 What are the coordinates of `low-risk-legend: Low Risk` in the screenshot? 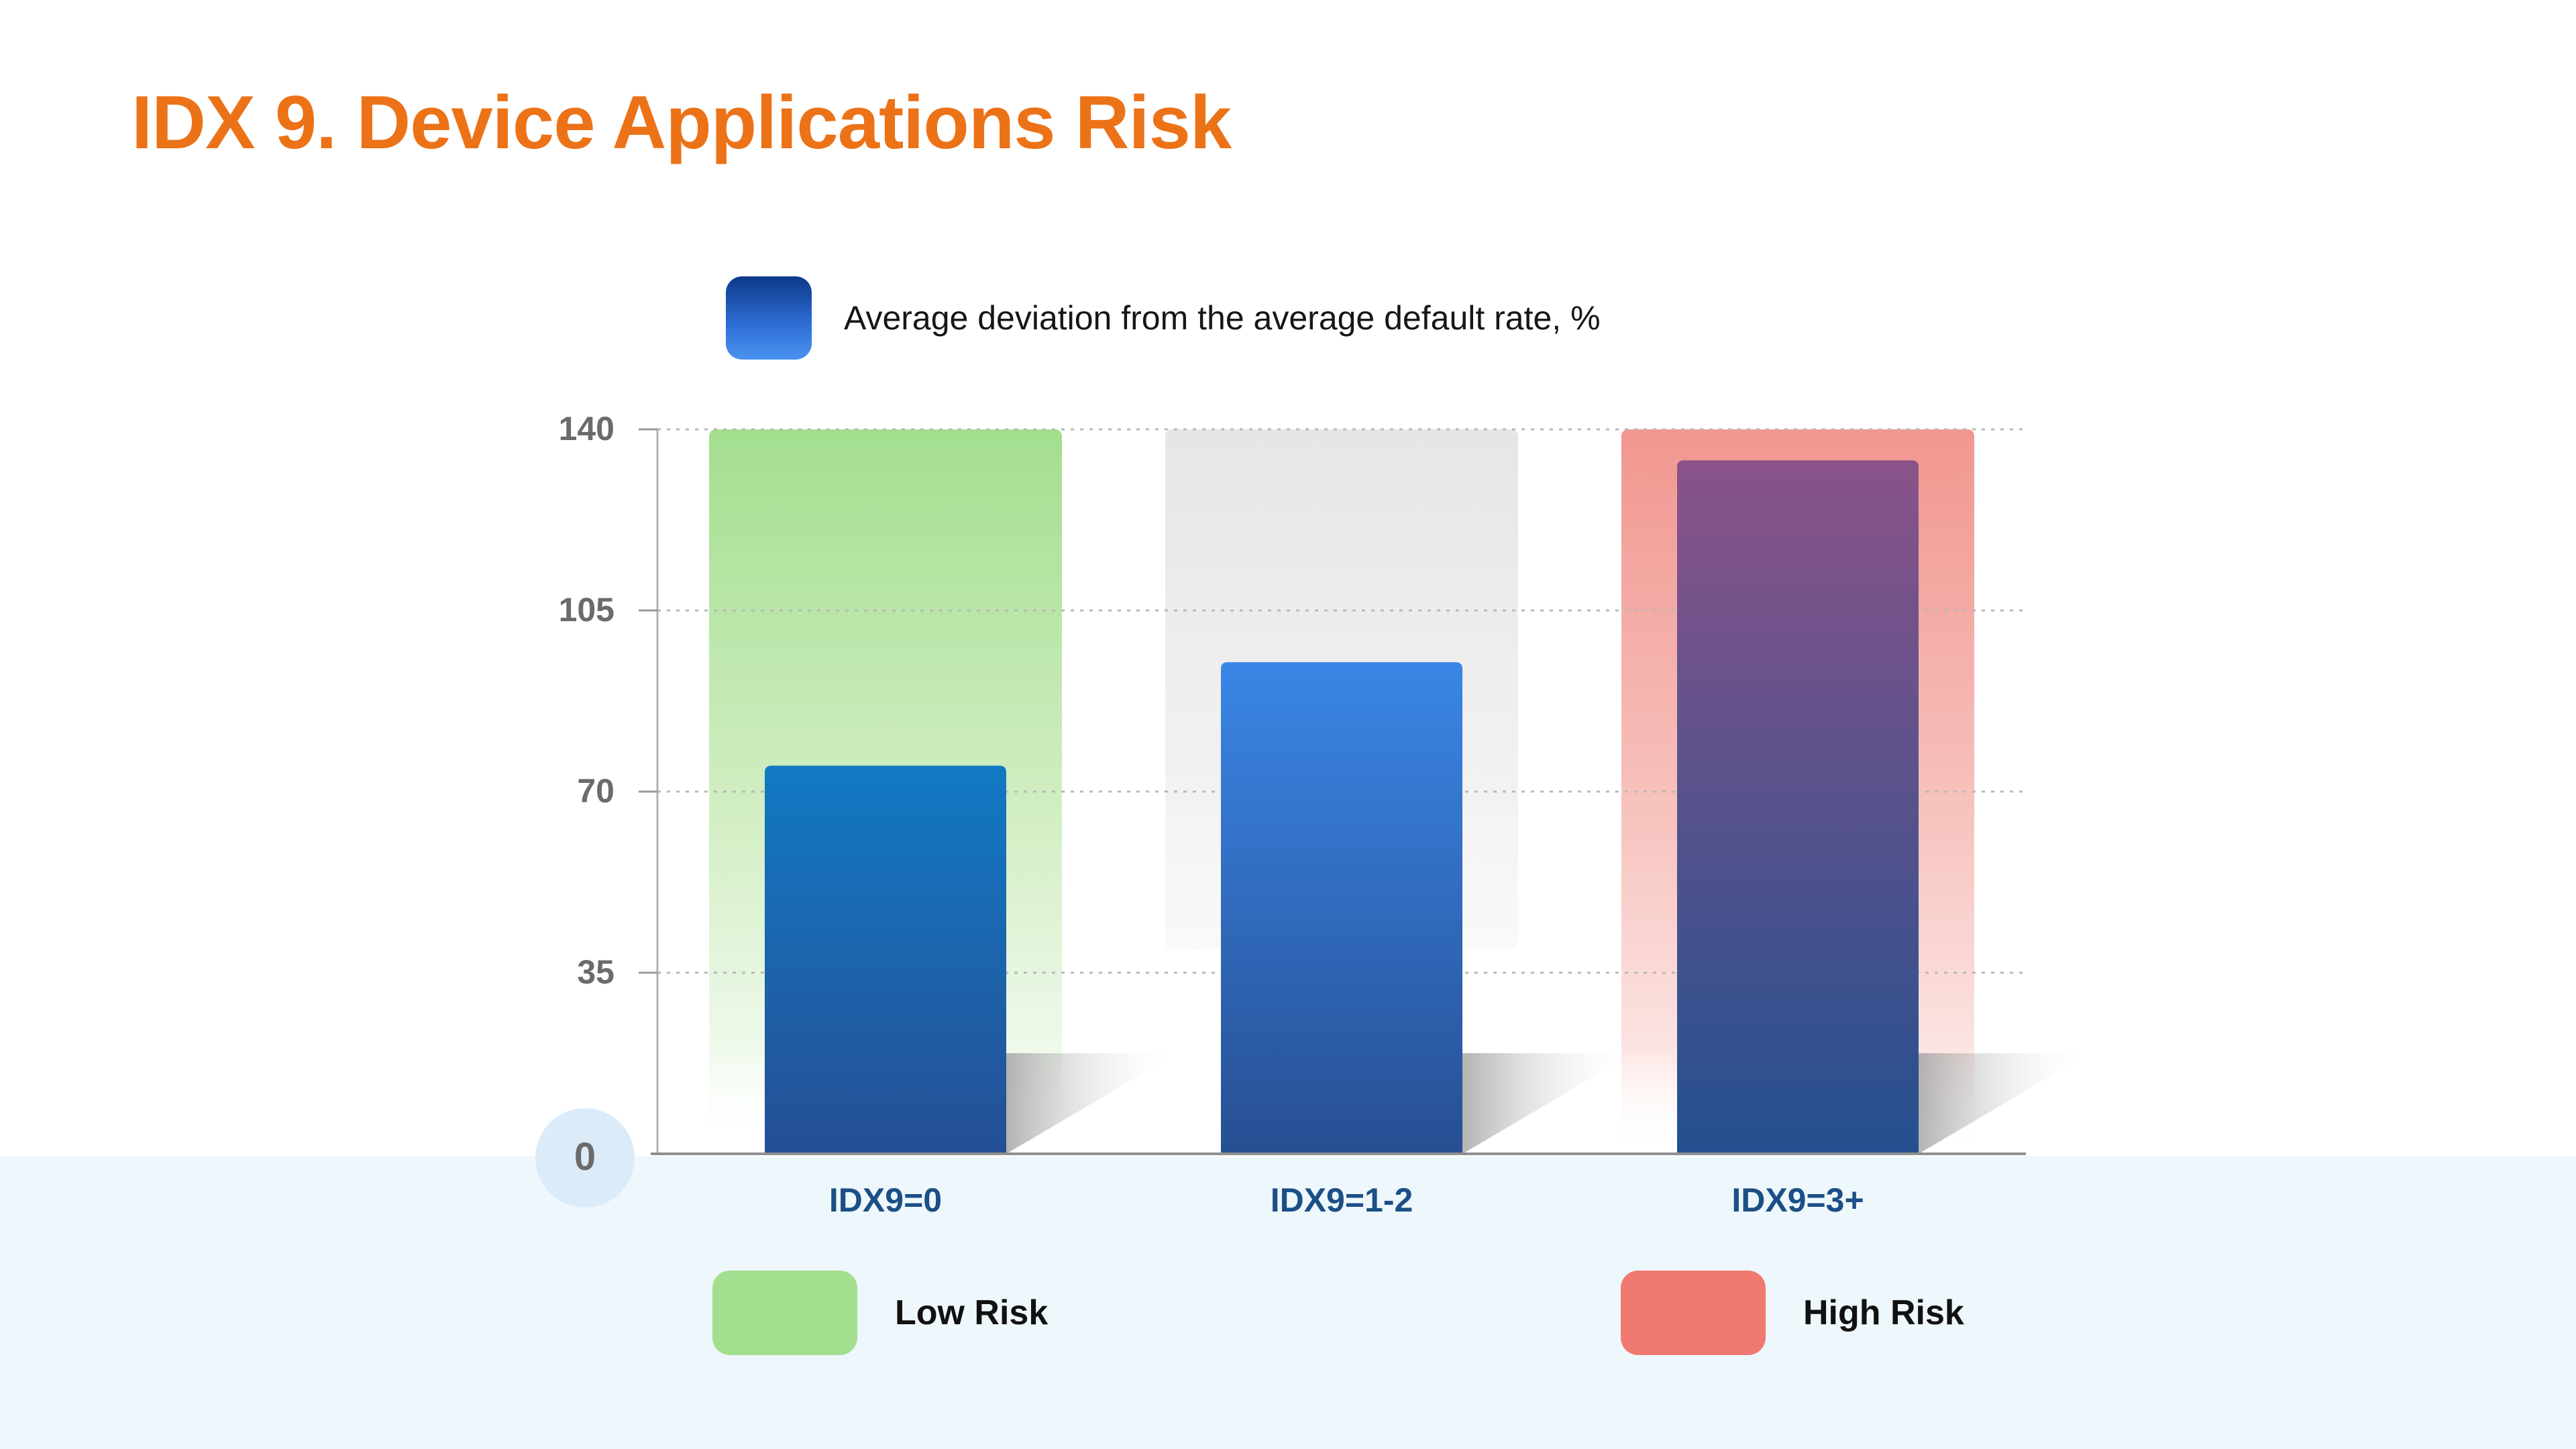 It's located at (880, 1313).